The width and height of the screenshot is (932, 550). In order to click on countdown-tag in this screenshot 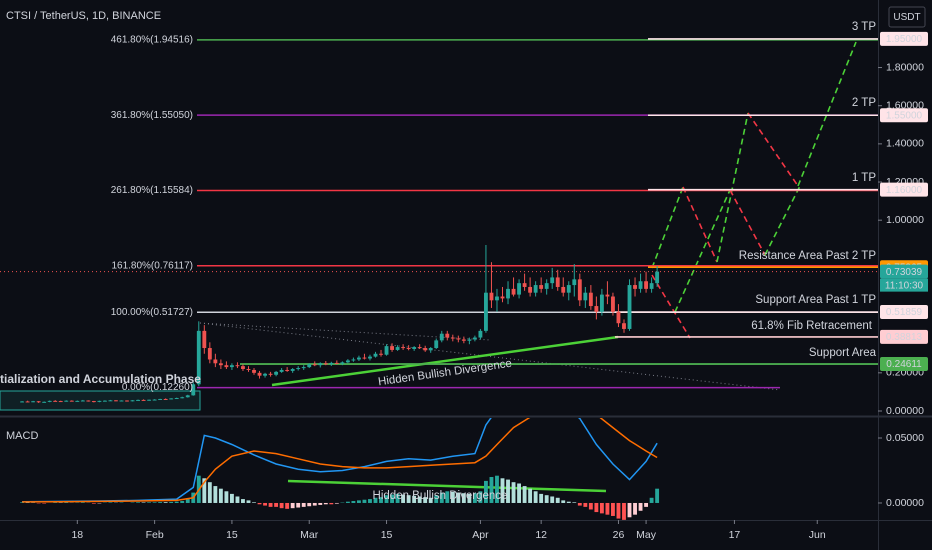, I will do `click(904, 285)`.